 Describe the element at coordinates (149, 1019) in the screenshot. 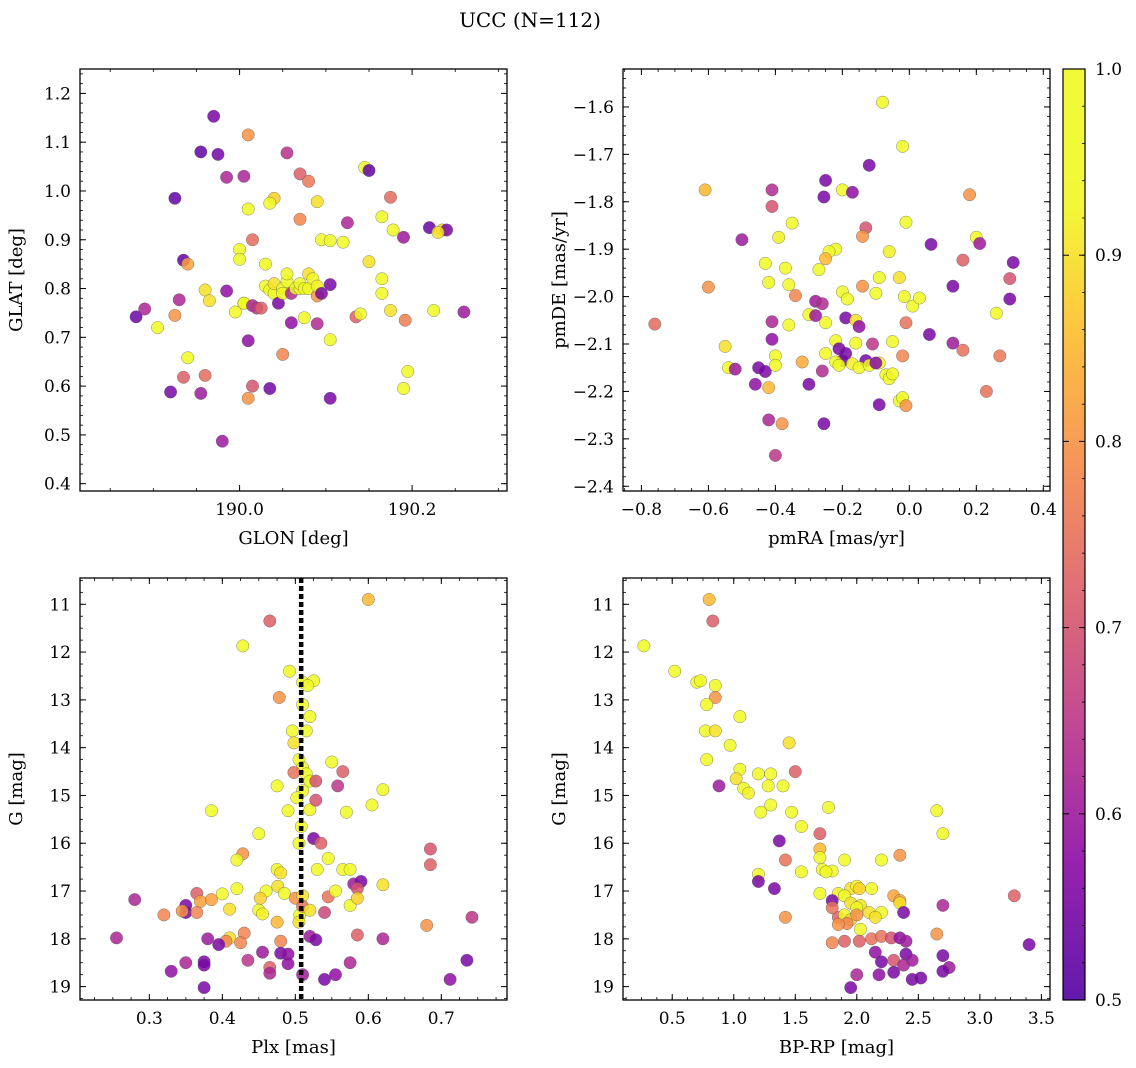

I see `x-tick-label: 0.3` at that location.